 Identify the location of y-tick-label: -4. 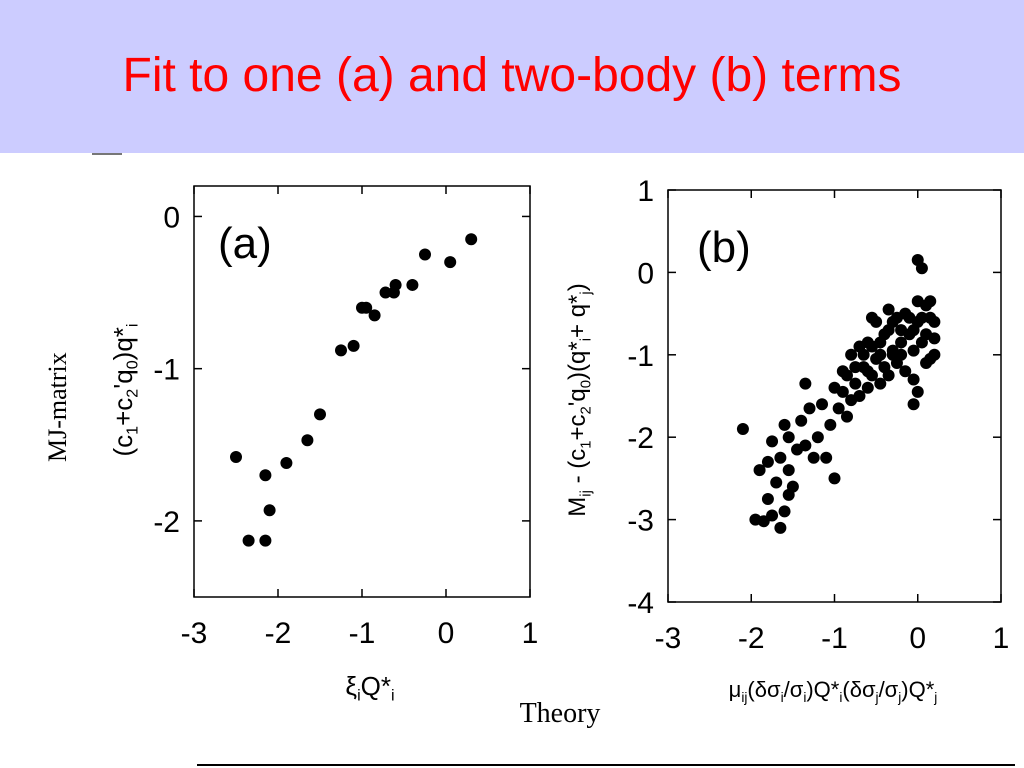
(640, 603).